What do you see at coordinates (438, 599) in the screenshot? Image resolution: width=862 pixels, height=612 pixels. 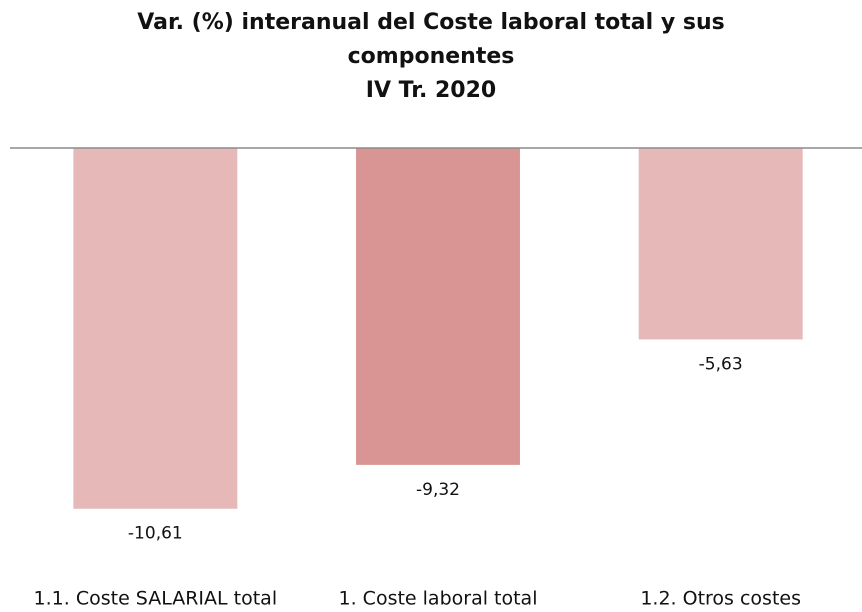 I see `x-tick-label: 1. Coste laboral total` at bounding box center [438, 599].